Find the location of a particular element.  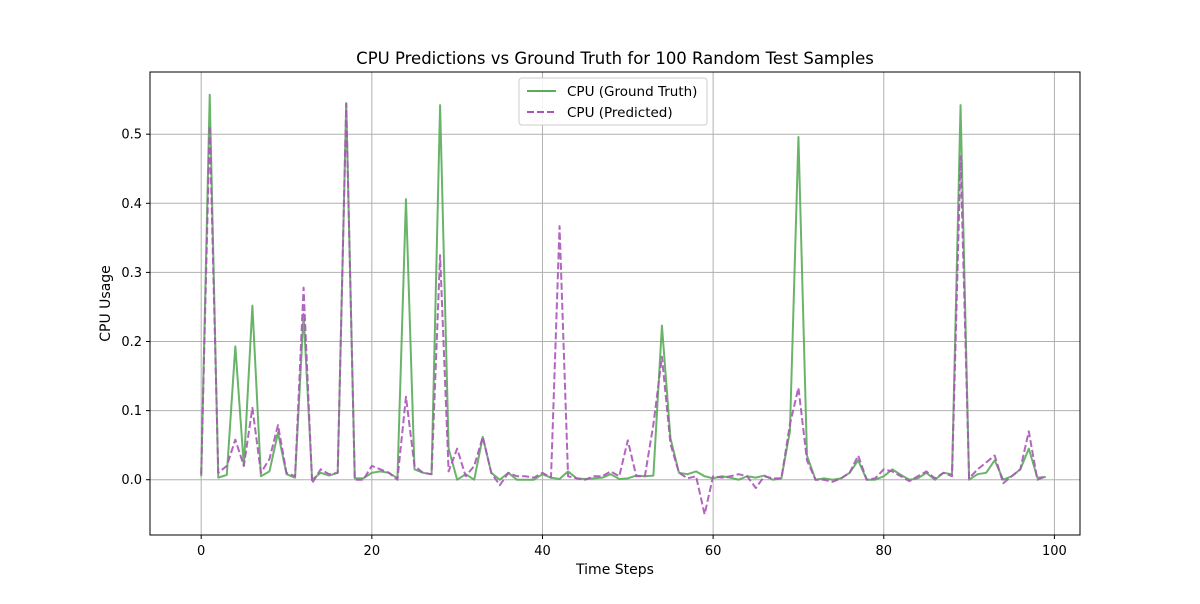

y-tick-label: 0.0 is located at coordinates (131, 480).